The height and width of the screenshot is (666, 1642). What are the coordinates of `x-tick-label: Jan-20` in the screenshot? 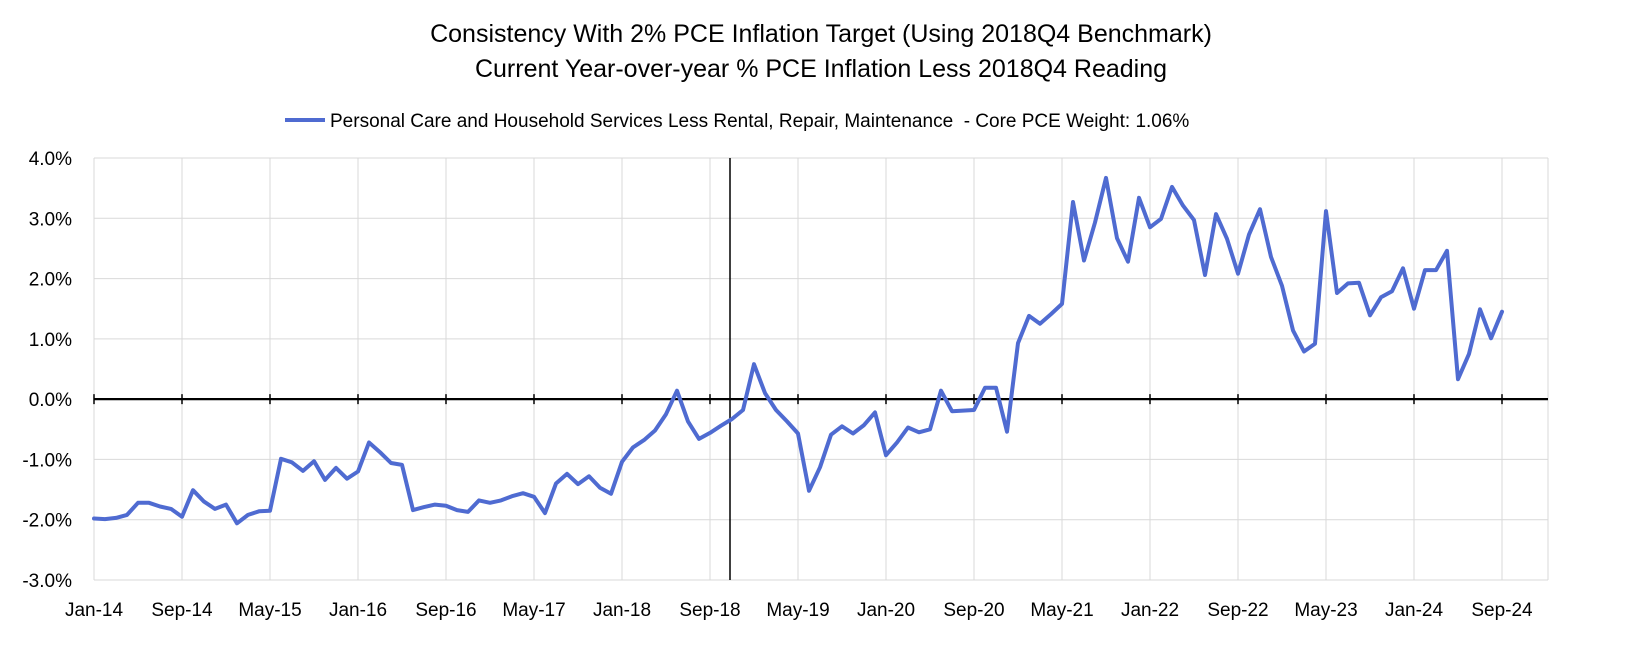 It's located at (886, 610).